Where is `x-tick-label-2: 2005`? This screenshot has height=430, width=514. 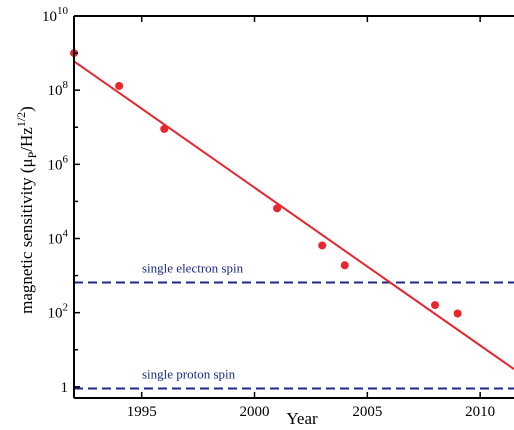 x-tick-label-2: 2005 is located at coordinates (367, 412).